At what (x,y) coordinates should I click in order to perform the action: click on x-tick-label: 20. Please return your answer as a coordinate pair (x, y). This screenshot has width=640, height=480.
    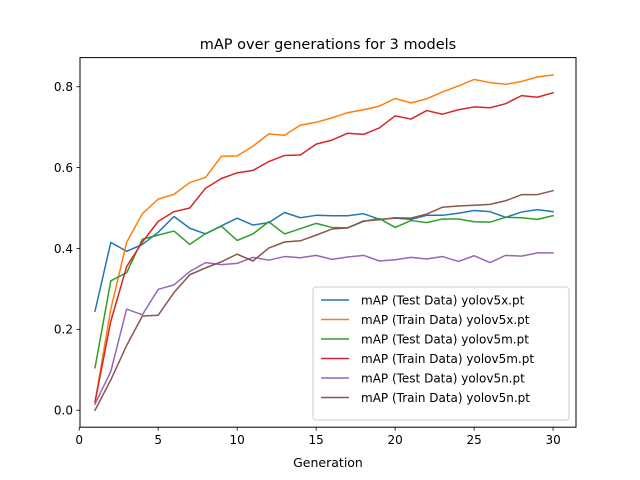
    Looking at the image, I should click on (394, 440).